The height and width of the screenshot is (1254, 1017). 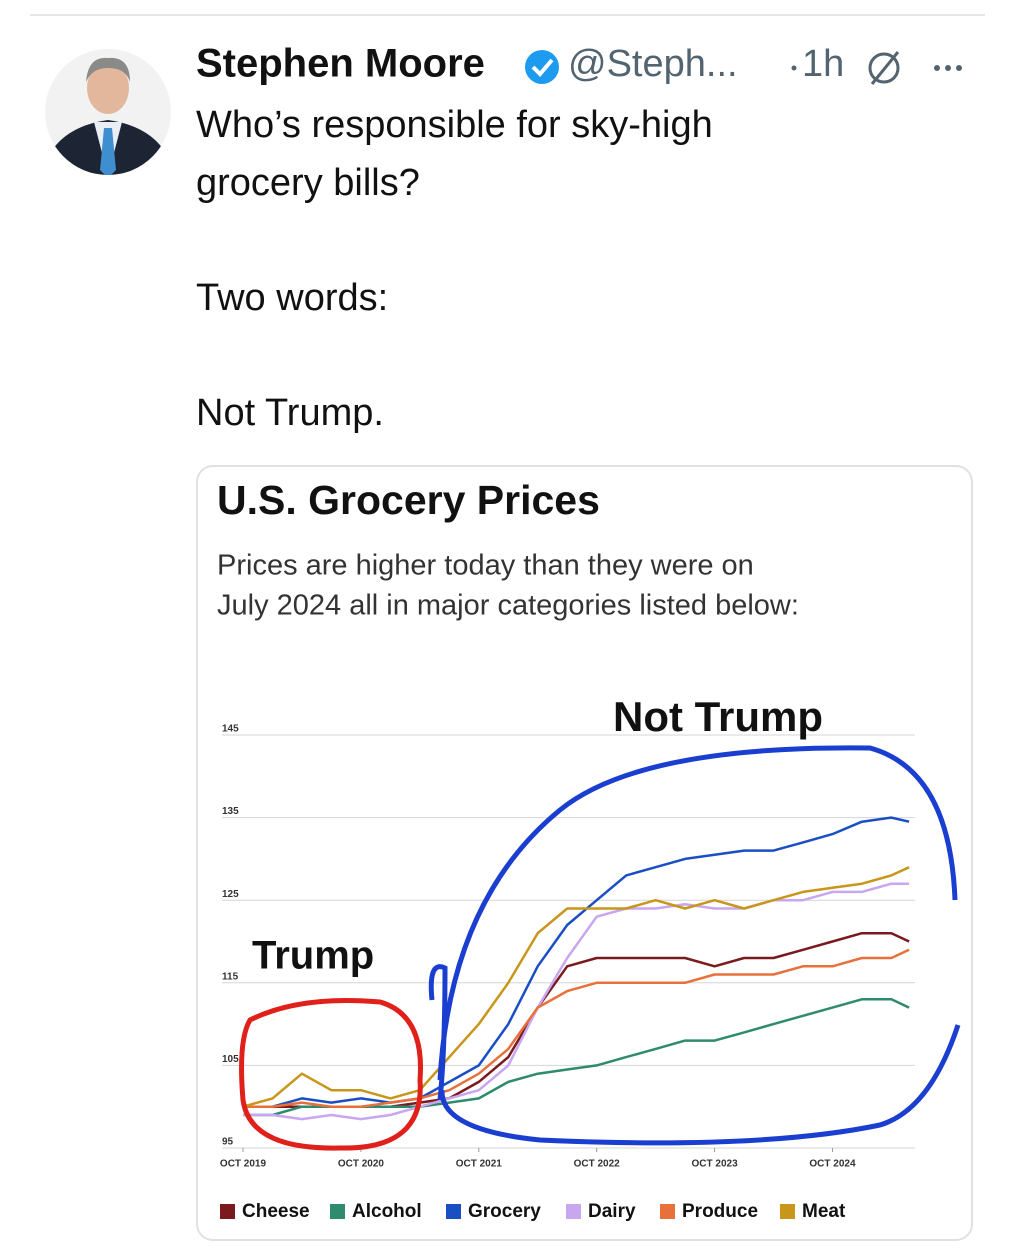 What do you see at coordinates (230, 811) in the screenshot?
I see `y-tick-label: 135` at bounding box center [230, 811].